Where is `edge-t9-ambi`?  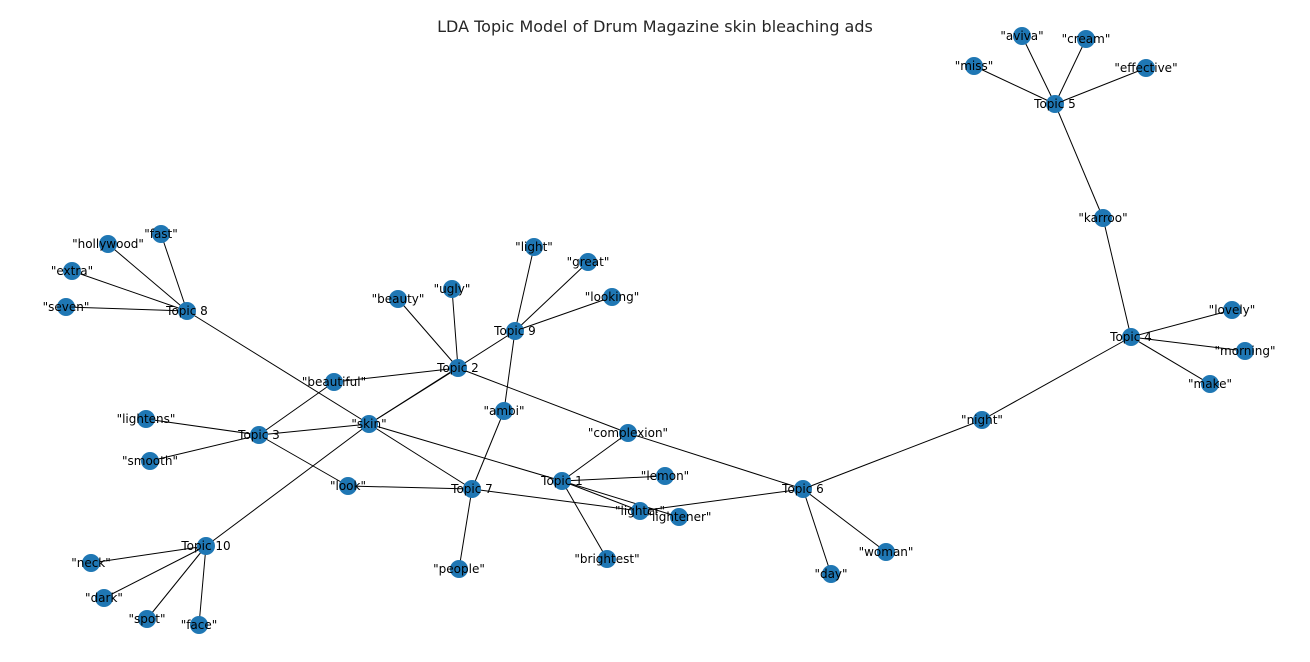 edge-t9-ambi is located at coordinates (509, 371).